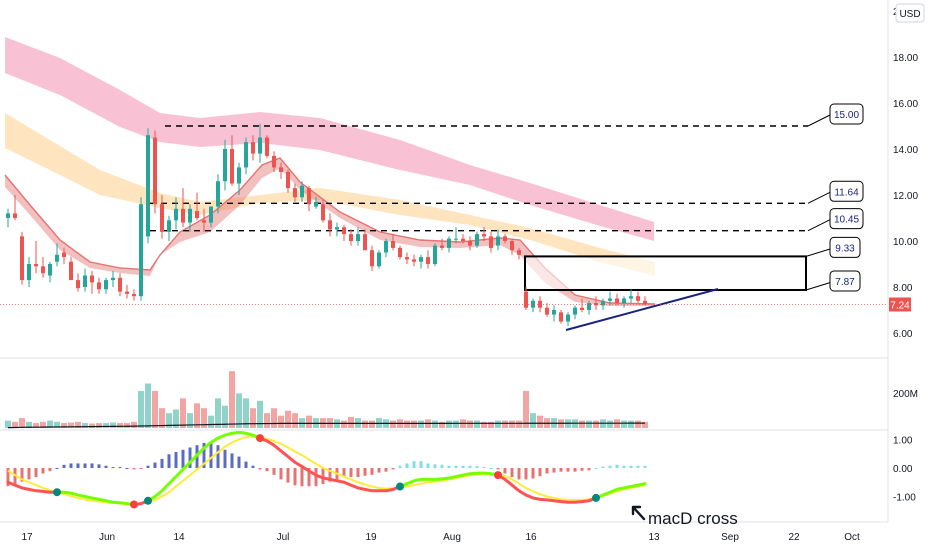 The image size is (932, 550). Describe the element at coordinates (845, 282) in the screenshot. I see `range-bottom-label: 7.87` at that location.